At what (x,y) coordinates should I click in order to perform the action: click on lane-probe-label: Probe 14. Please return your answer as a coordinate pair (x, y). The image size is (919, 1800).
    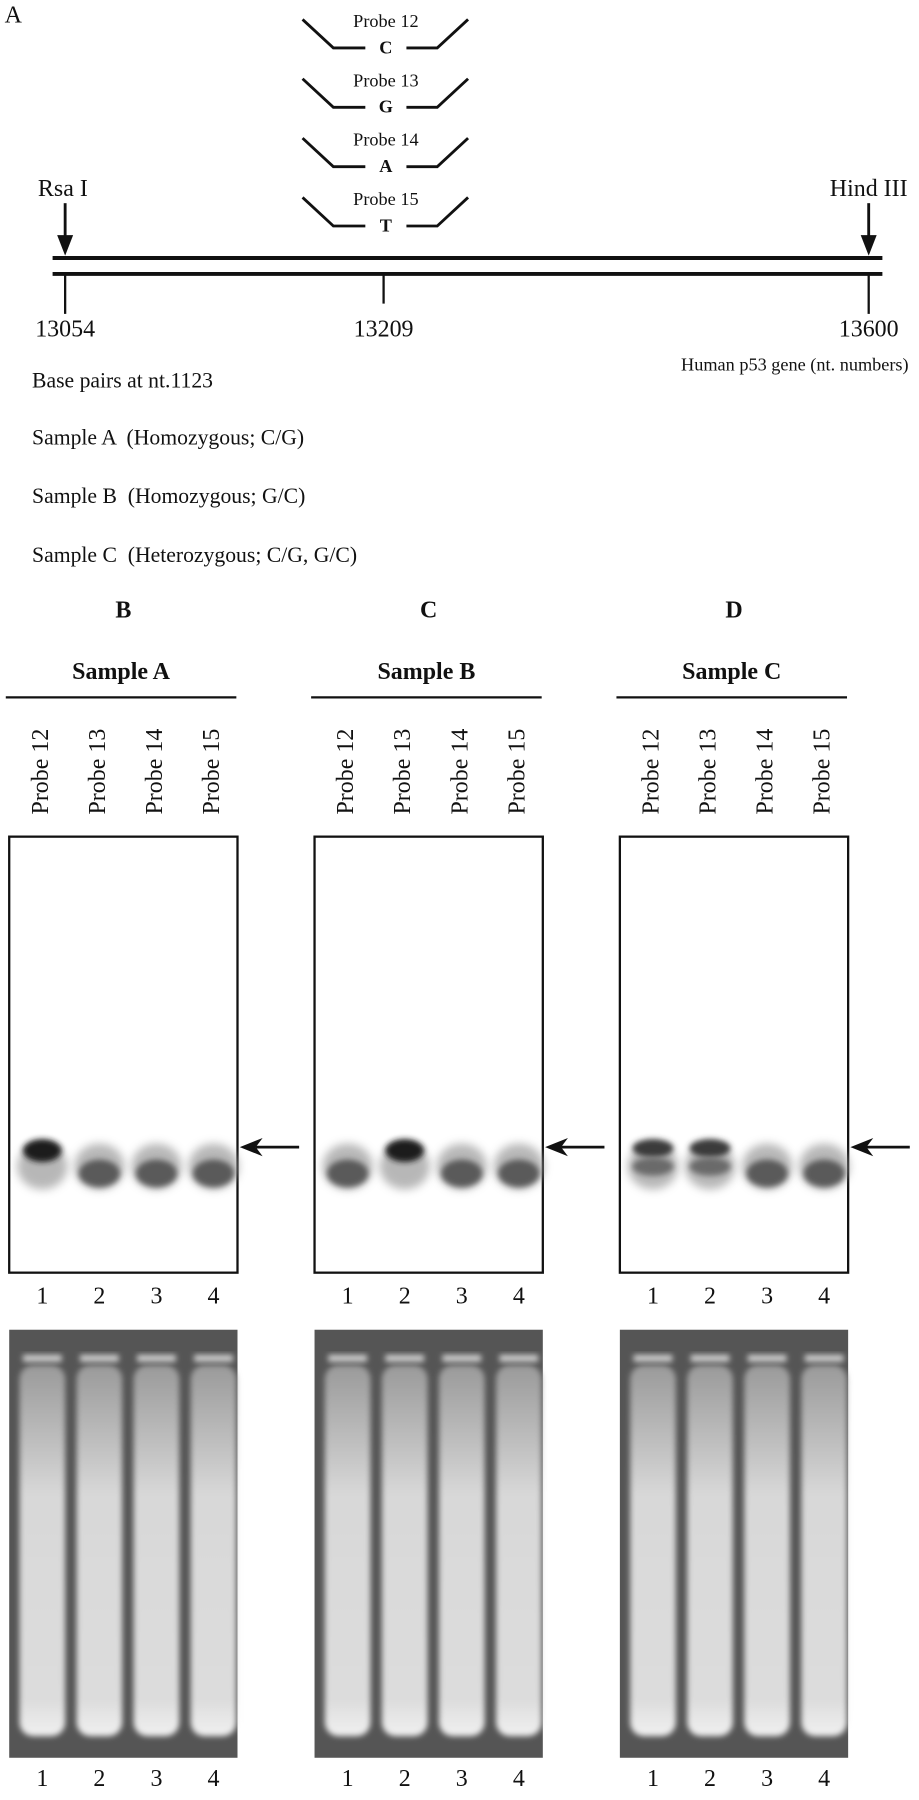
    Looking at the image, I should click on (766, 772).